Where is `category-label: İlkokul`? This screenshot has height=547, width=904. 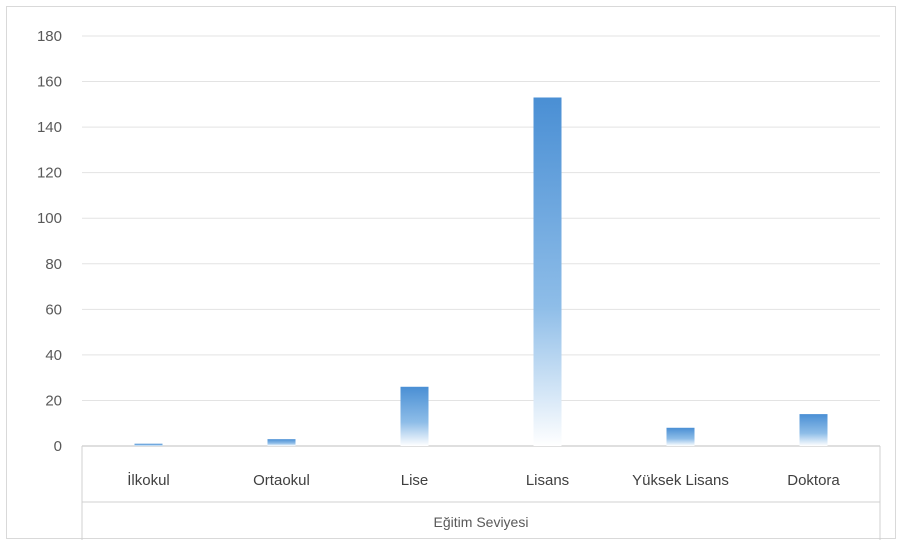
category-label: İlkokul is located at coordinates (148, 480).